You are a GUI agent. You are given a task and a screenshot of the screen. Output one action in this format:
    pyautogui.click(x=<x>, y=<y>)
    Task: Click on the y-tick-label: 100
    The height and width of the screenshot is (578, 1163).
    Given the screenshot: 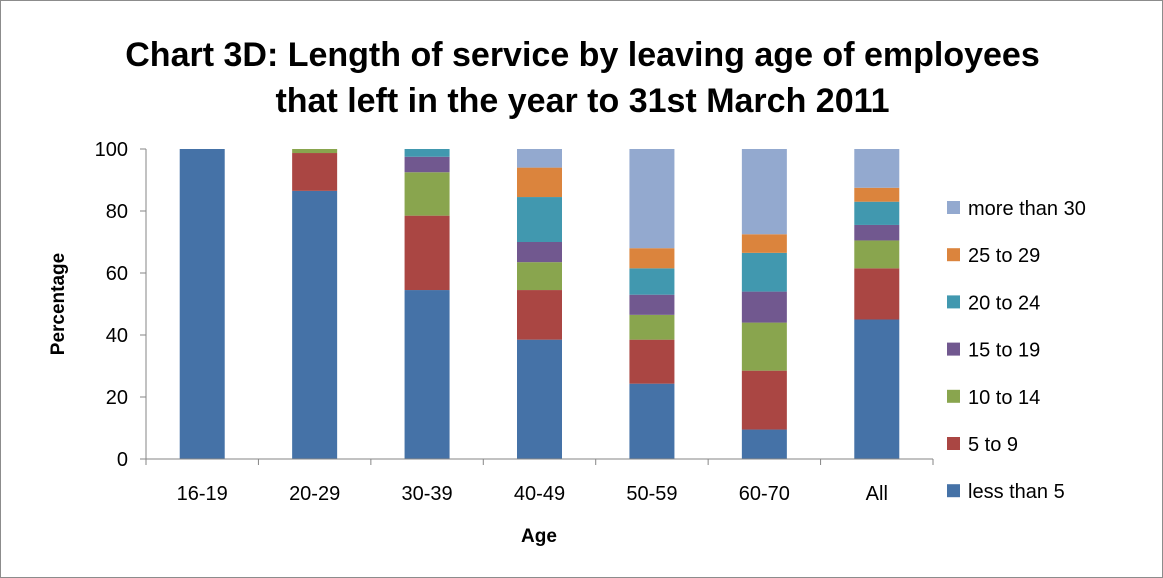 What is the action you would take?
    pyautogui.click(x=111, y=150)
    